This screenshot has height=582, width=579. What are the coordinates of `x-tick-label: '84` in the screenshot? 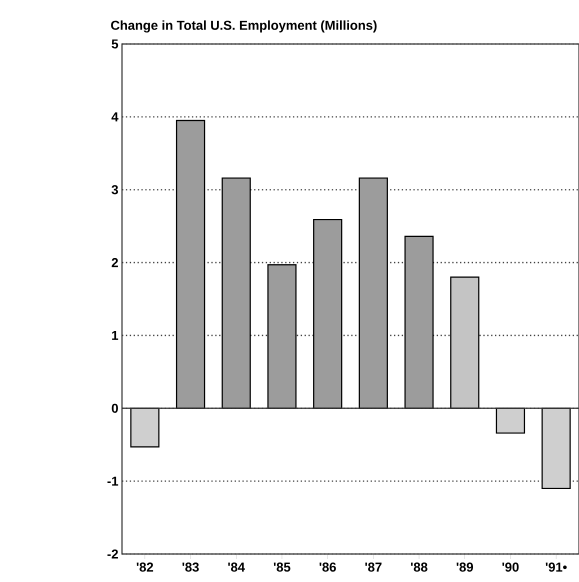 It's located at (236, 567).